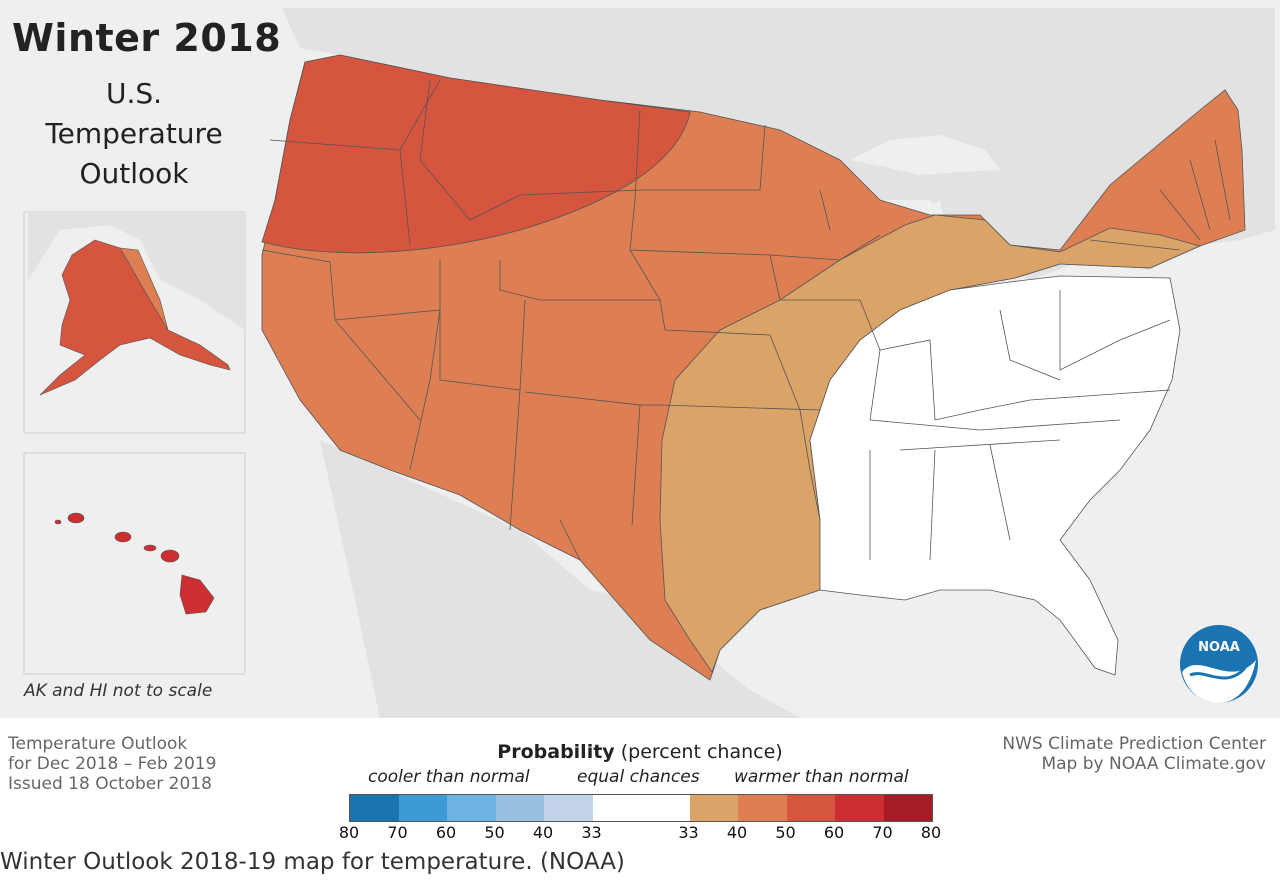 The width and height of the screenshot is (1280, 895). Describe the element at coordinates (110, 784) in the screenshot. I see `outlook-info-line: Issued 18 October 2018` at that location.